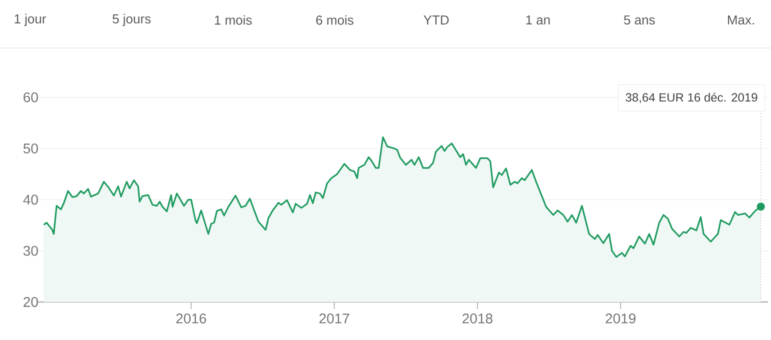 The height and width of the screenshot is (340, 771). Describe the element at coordinates (31, 302) in the screenshot. I see `y-tick-label: 20` at that location.